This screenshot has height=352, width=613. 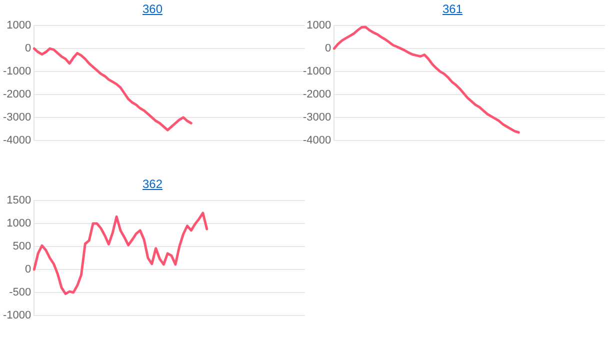 What do you see at coordinates (22, 246) in the screenshot?
I see `y-tick-label: 500` at bounding box center [22, 246].